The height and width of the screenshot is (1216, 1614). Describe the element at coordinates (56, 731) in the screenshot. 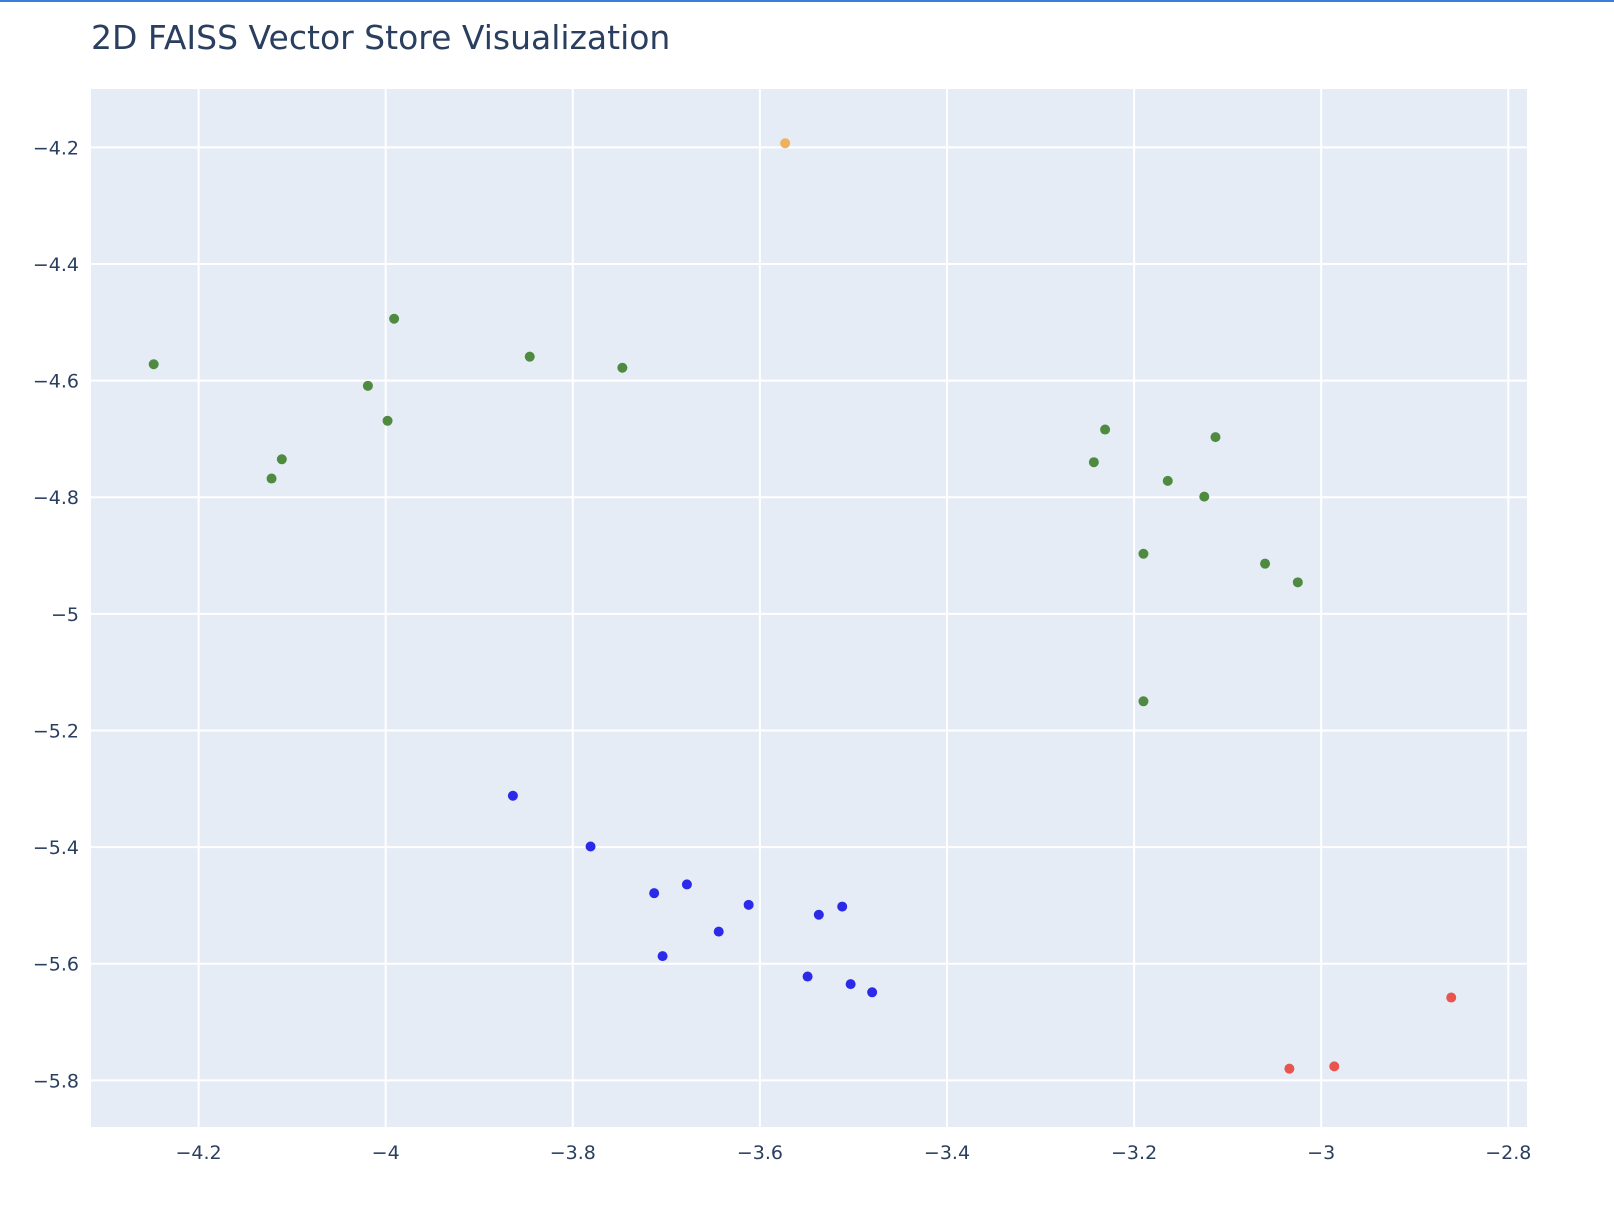

I see `y-tick-label: −5.2` at that location.